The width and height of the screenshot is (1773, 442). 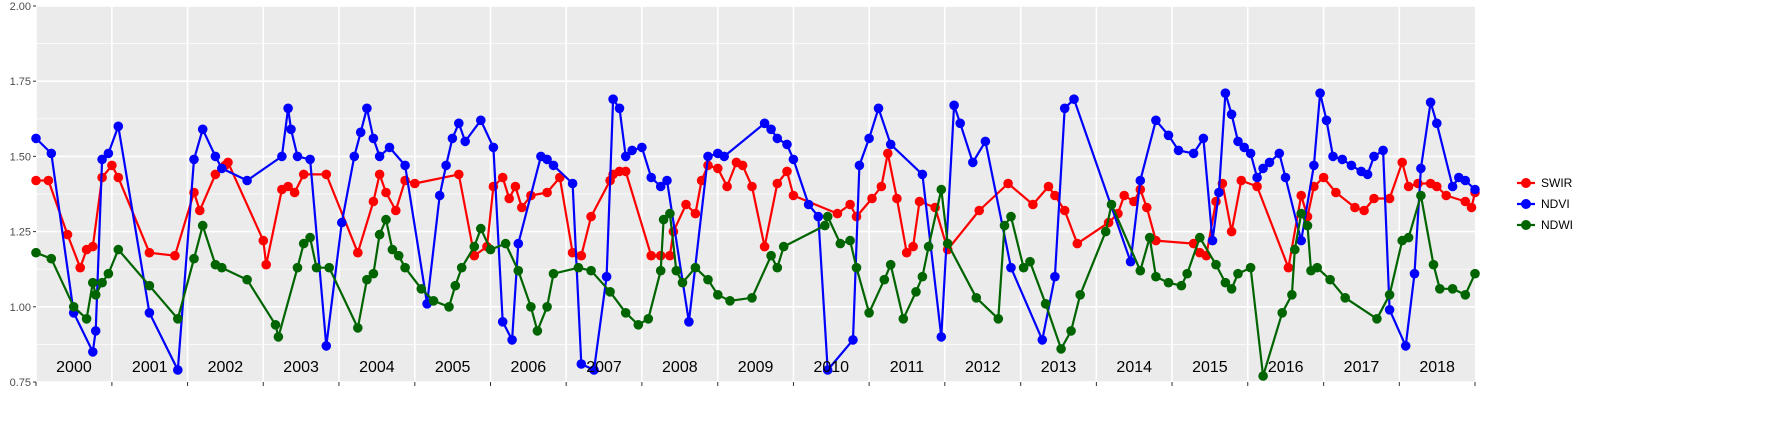 What do you see at coordinates (1059, 367) in the screenshot?
I see `year-label: 2013` at bounding box center [1059, 367].